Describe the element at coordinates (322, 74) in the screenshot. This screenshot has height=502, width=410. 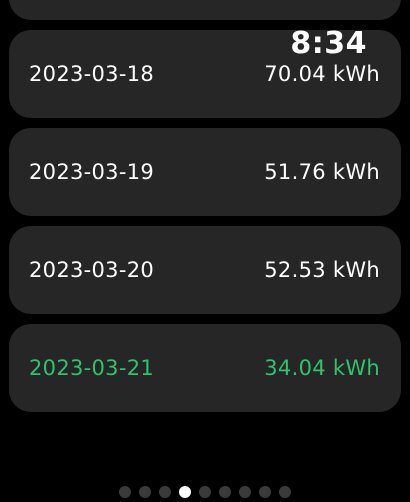
I see `row-energy-value: 70.04 kWh` at that location.